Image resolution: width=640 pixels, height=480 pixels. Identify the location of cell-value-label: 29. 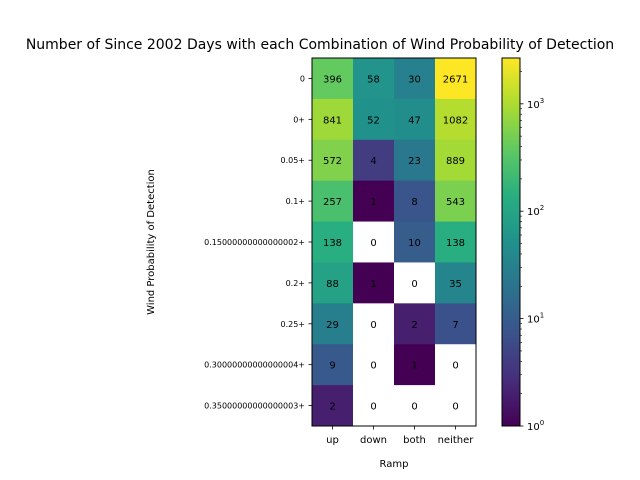
(332, 325).